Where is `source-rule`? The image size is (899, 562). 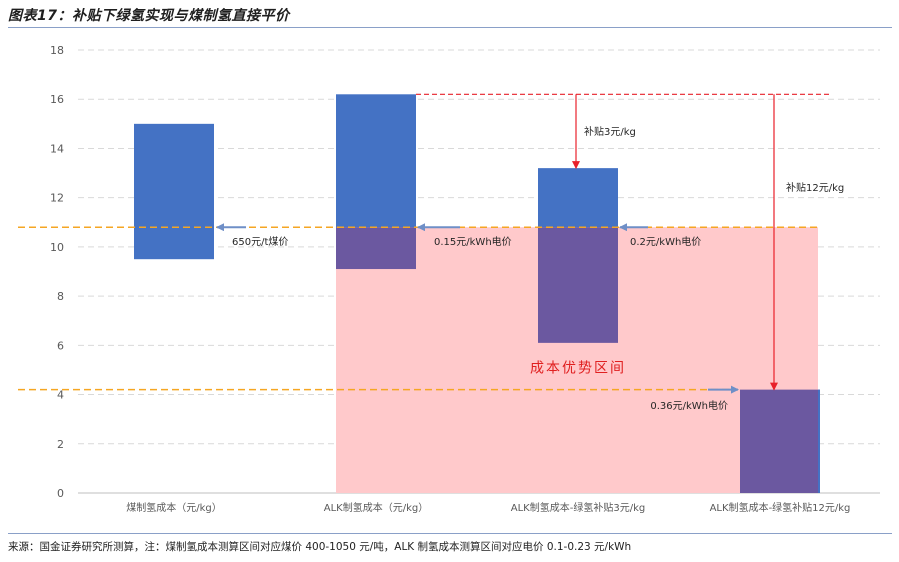
source-rule is located at coordinates (450, 533).